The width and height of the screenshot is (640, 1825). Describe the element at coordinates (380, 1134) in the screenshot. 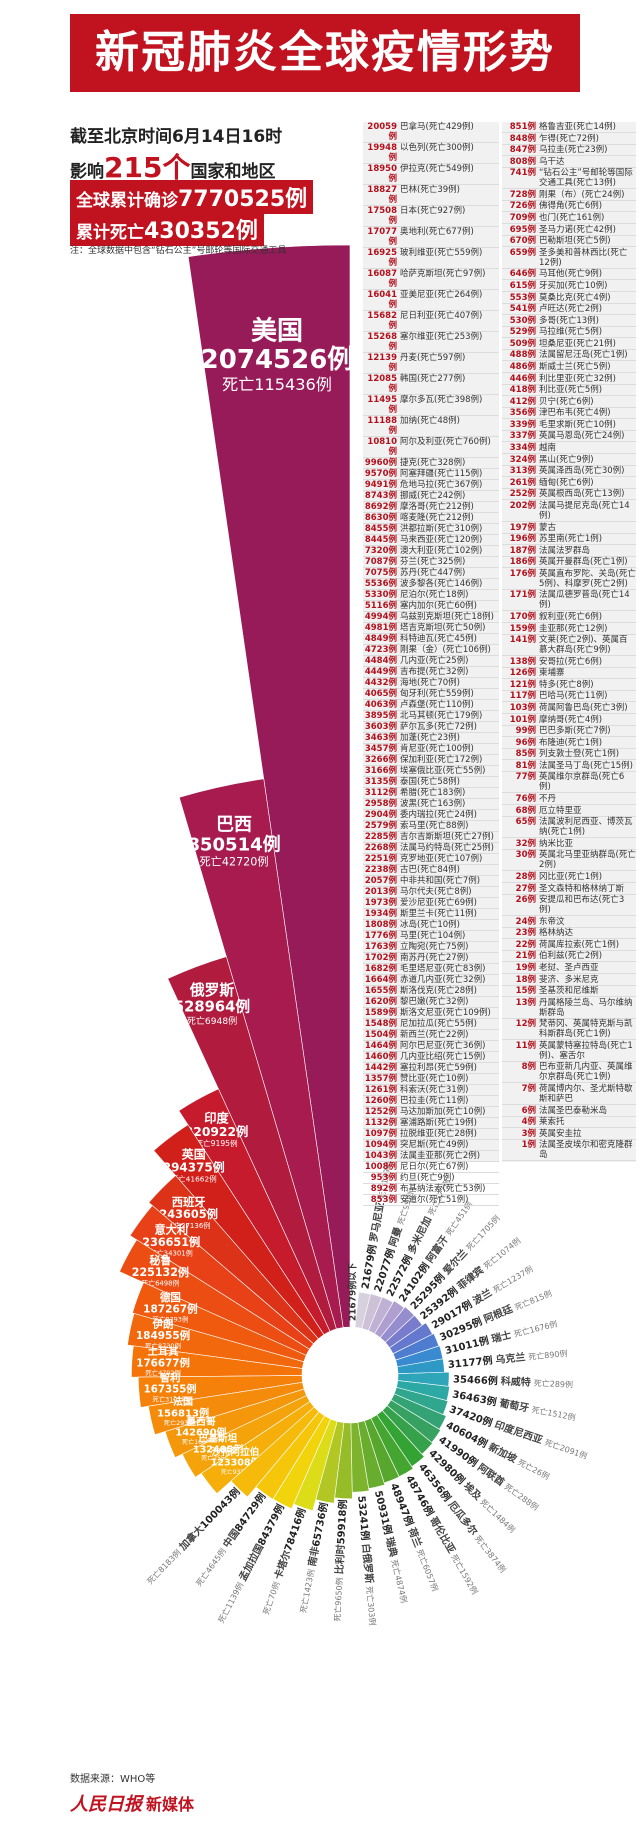

I see `list-count: 1097例` at that location.